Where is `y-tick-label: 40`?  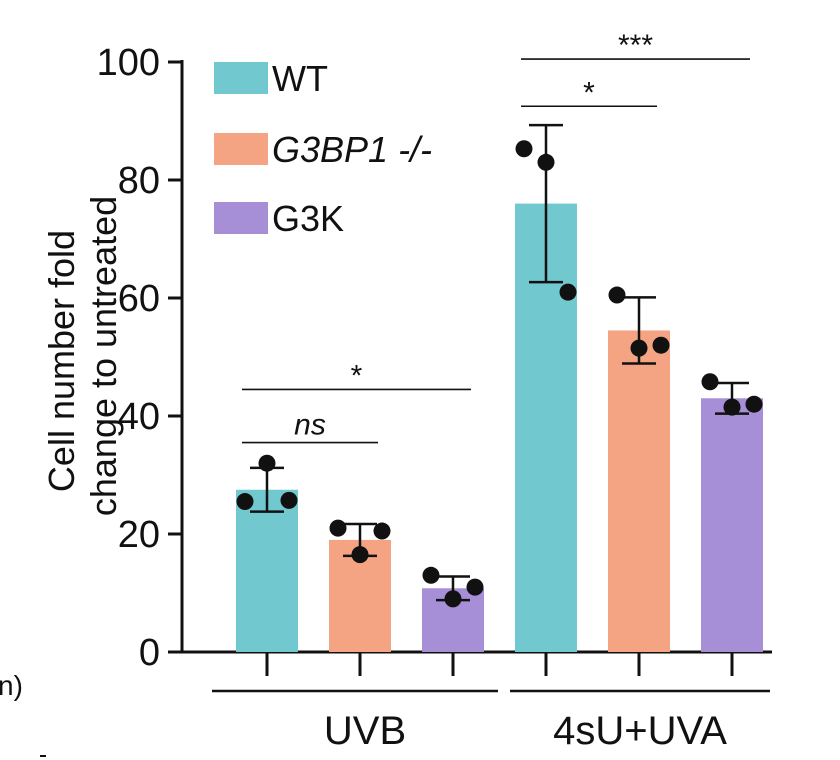
y-tick-label: 40 is located at coordinates (139, 417).